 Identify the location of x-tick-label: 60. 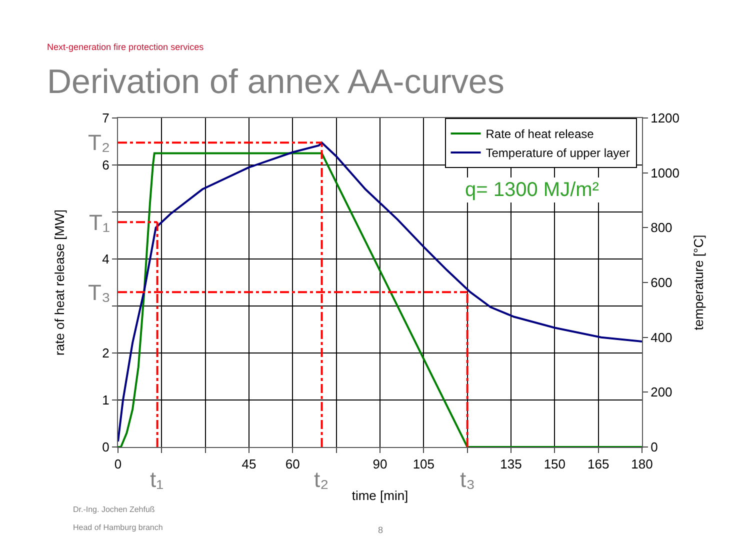
(292, 464).